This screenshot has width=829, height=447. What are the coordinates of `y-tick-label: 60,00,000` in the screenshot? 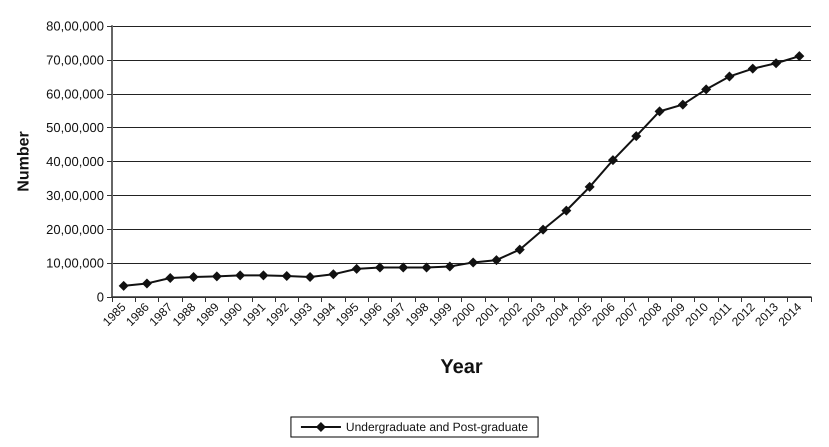 It's located at (75, 94).